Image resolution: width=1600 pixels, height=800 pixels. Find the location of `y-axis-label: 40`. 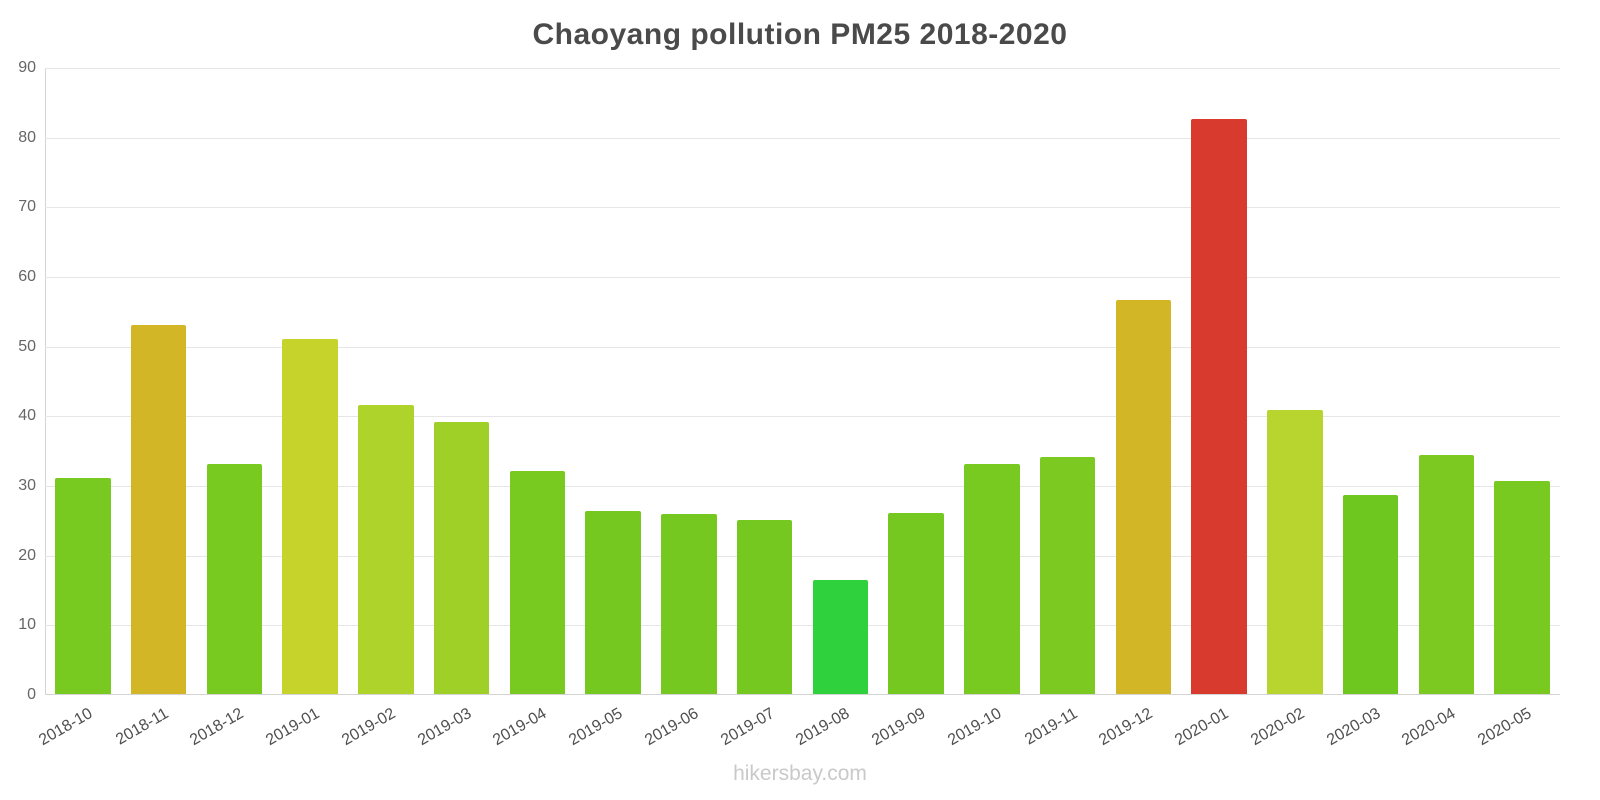

y-axis-label: 40 is located at coordinates (27, 416).